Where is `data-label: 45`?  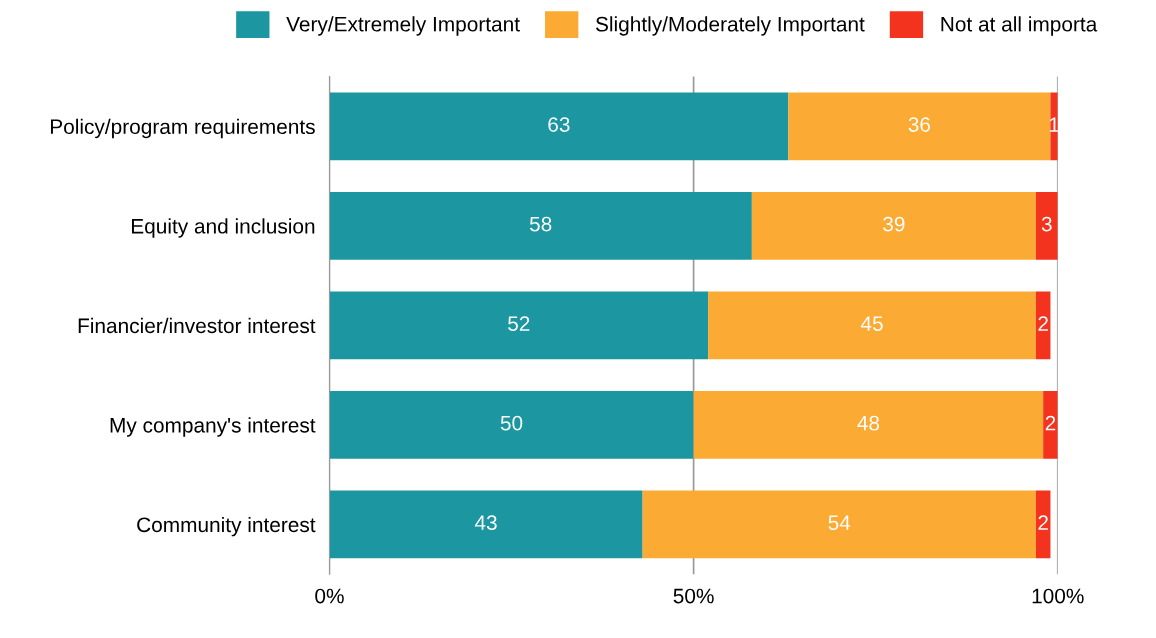 data-label: 45 is located at coordinates (871, 323).